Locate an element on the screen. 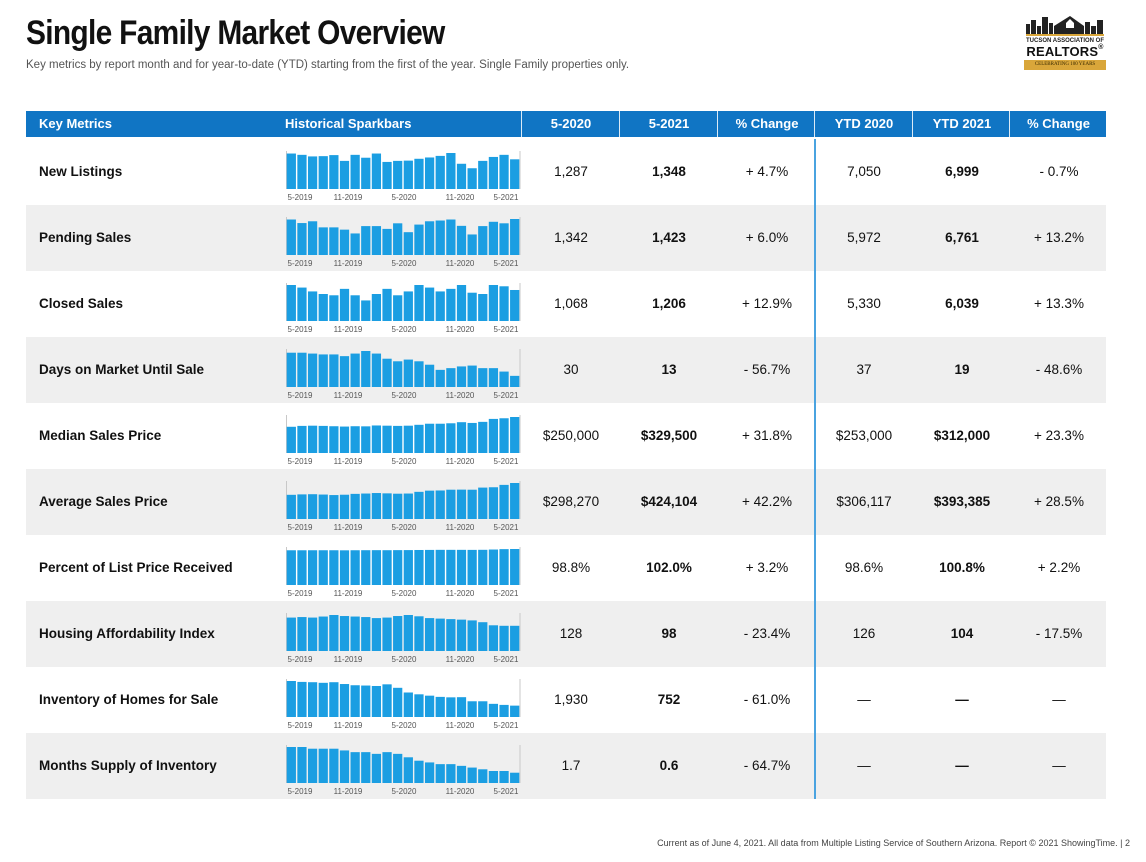  value-month-2021: 98 is located at coordinates (669, 633).